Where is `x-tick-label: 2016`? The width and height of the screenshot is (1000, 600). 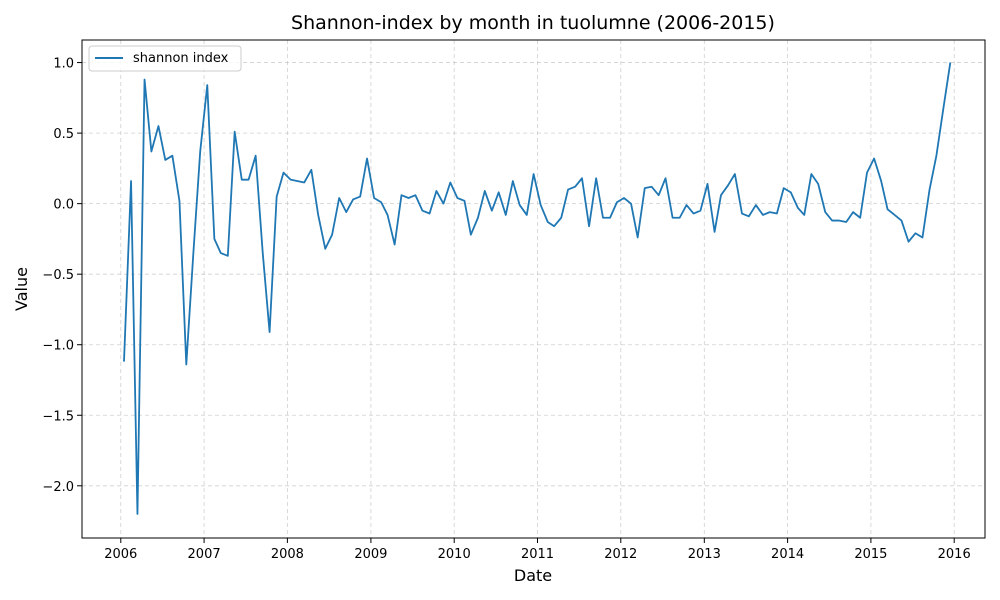 x-tick-label: 2016 is located at coordinates (954, 554).